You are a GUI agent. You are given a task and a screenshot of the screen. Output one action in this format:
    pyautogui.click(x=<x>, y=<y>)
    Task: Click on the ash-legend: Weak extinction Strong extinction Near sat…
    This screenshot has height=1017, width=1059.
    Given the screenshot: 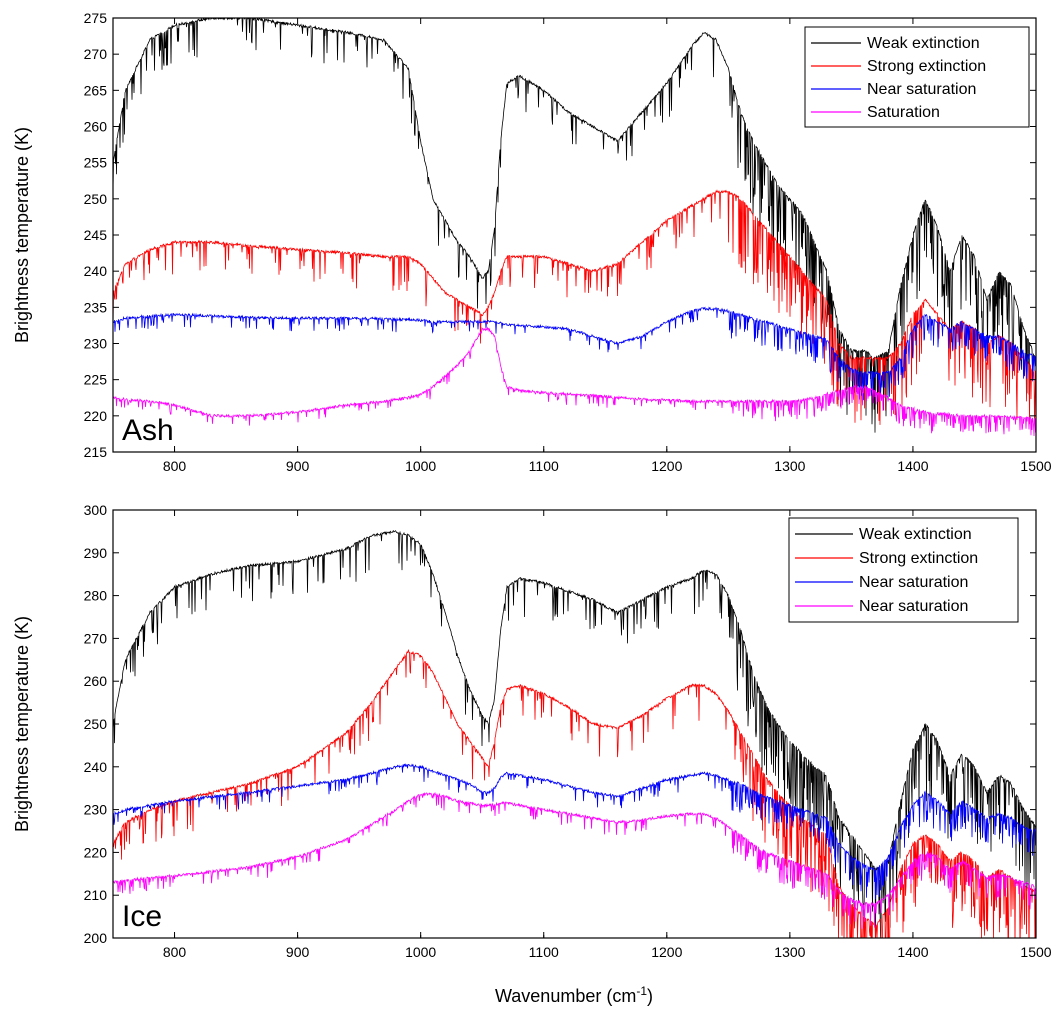 What is the action you would take?
    pyautogui.click(x=917, y=77)
    